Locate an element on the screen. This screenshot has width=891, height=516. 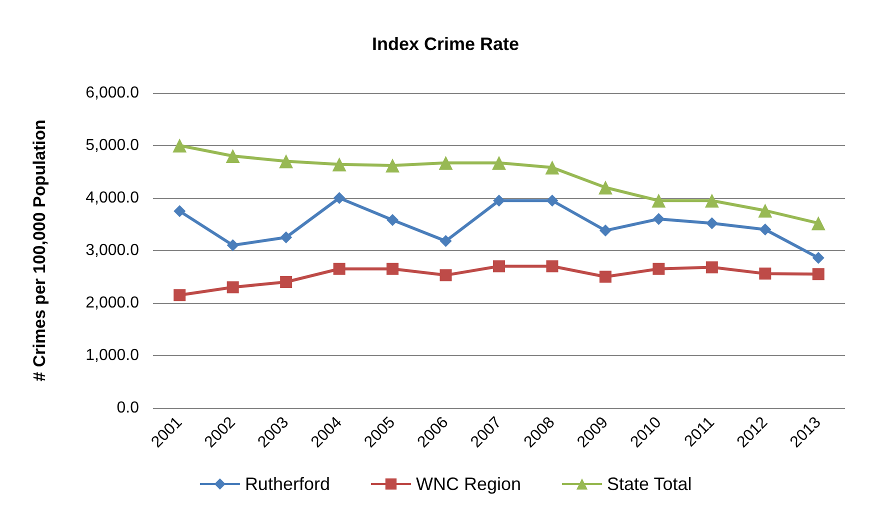
y-tick-label: 5,000.0 is located at coordinates (113, 145).